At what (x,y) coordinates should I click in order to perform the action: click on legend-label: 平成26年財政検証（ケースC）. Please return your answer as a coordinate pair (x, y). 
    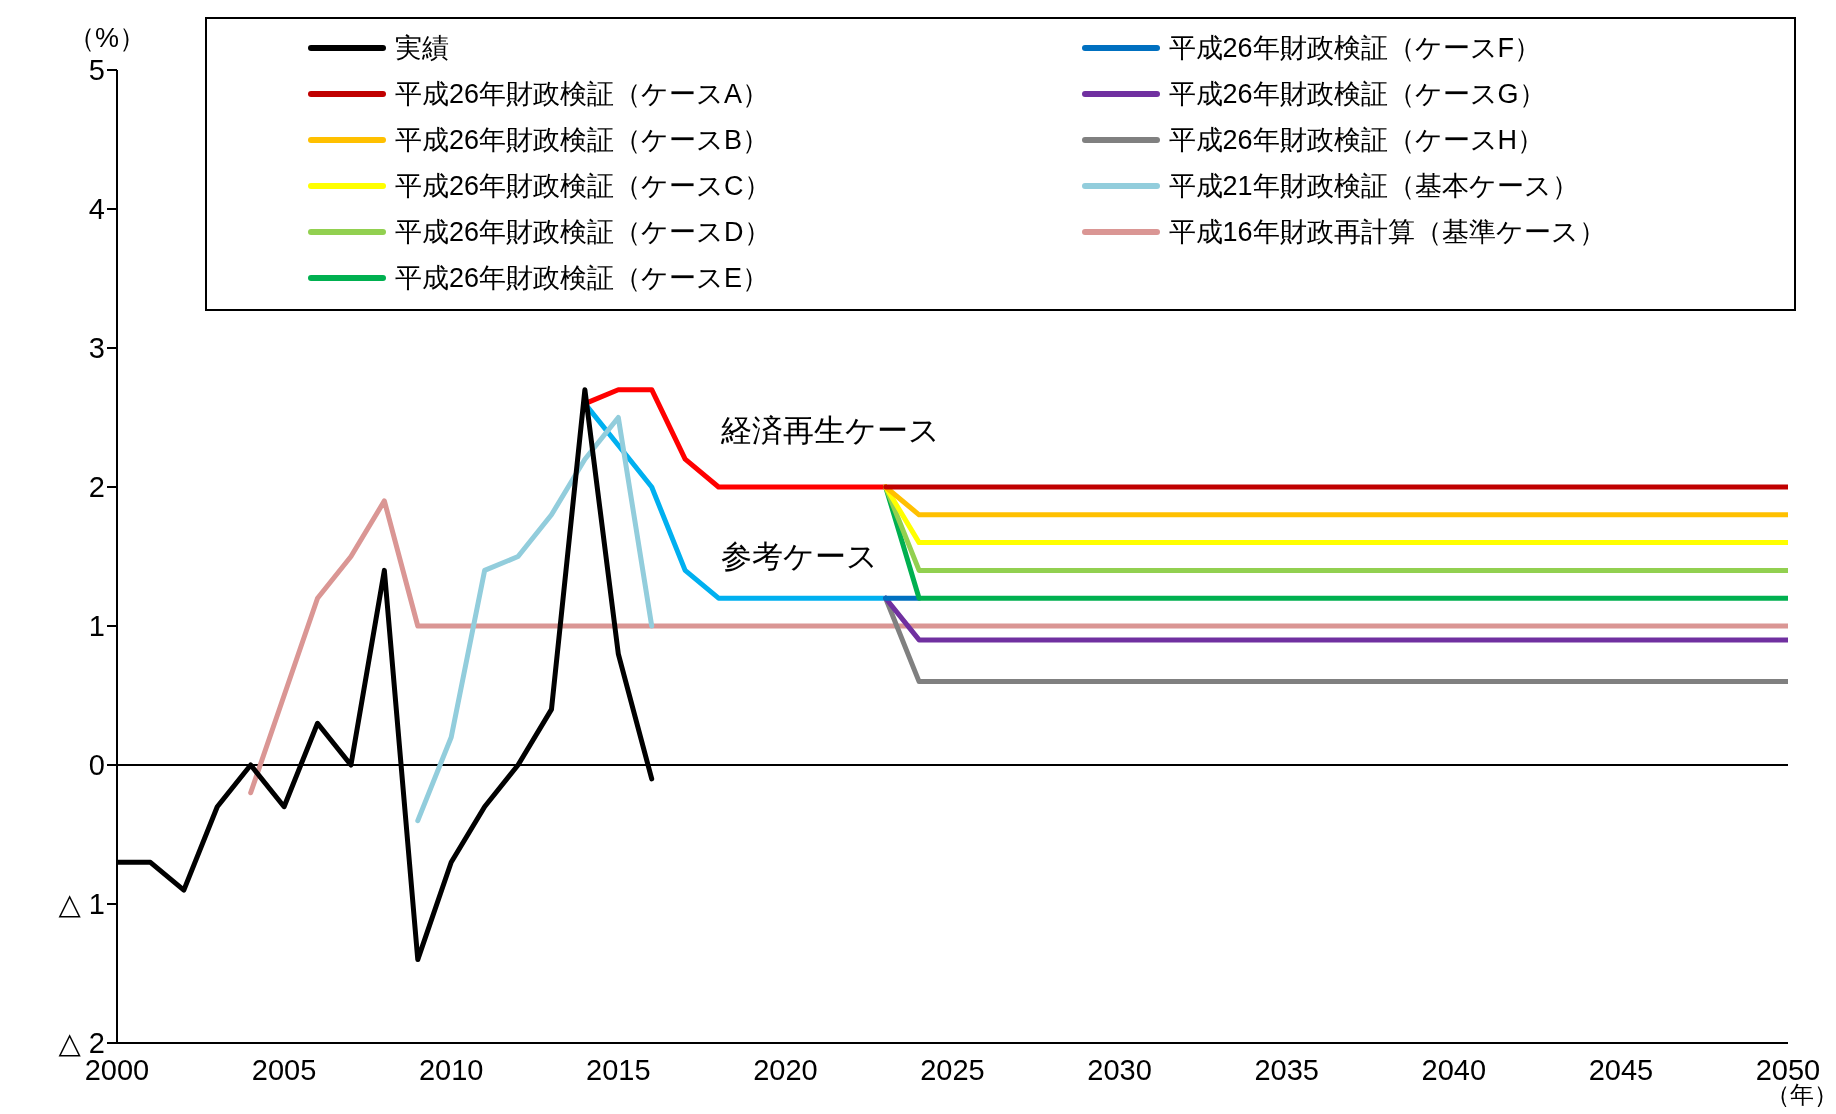
    Looking at the image, I should click on (583, 186).